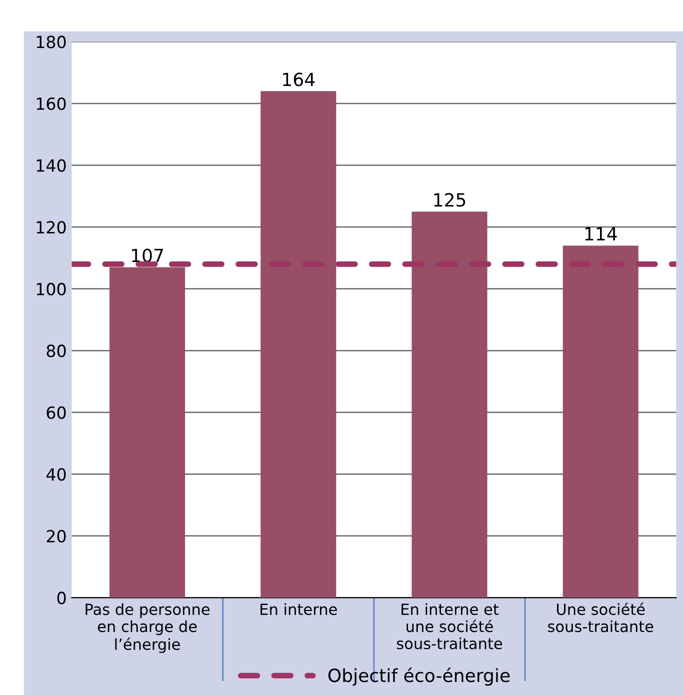 The width and height of the screenshot is (683, 695). I want to click on data-label: 107, so click(147, 255).